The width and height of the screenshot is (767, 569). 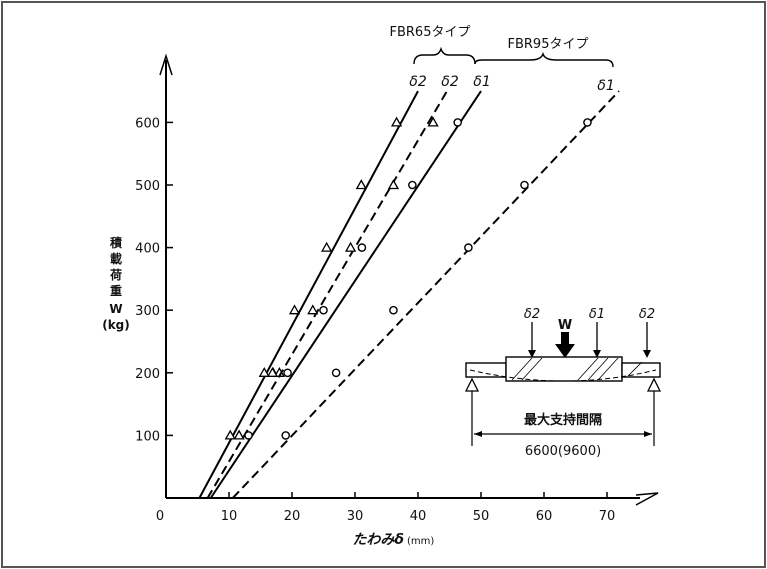 What do you see at coordinates (548, 44) in the screenshot?
I see `group-label-fbr95: FBR95タイプ` at bounding box center [548, 44].